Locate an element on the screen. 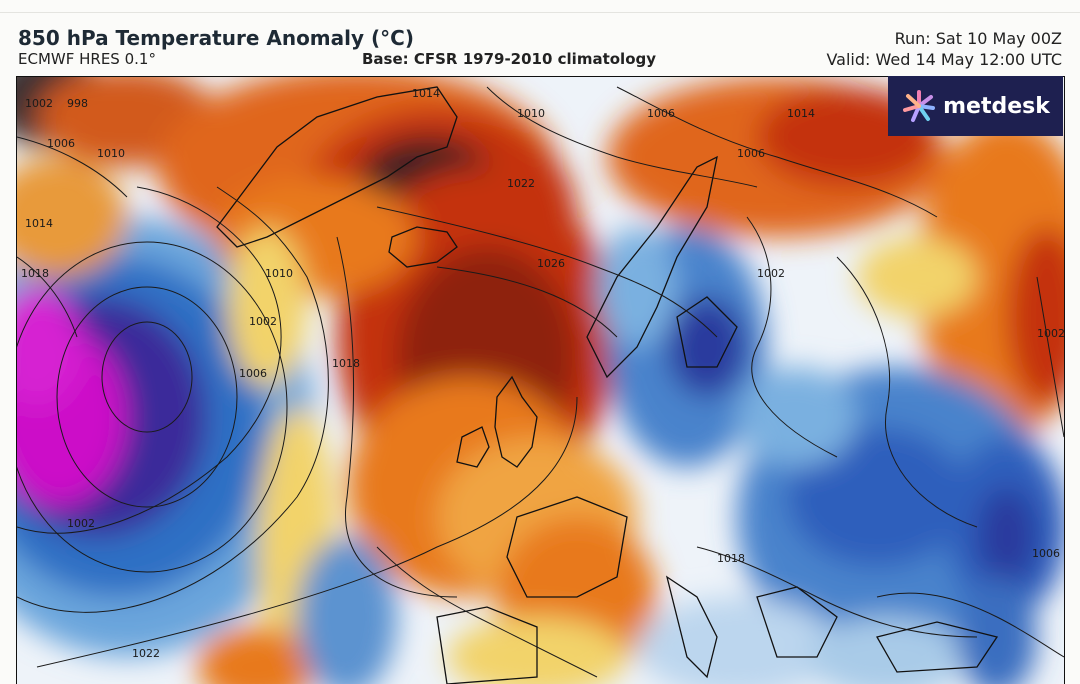 The width and height of the screenshot is (1080, 684). balkans-coast is located at coordinates (797, 622).